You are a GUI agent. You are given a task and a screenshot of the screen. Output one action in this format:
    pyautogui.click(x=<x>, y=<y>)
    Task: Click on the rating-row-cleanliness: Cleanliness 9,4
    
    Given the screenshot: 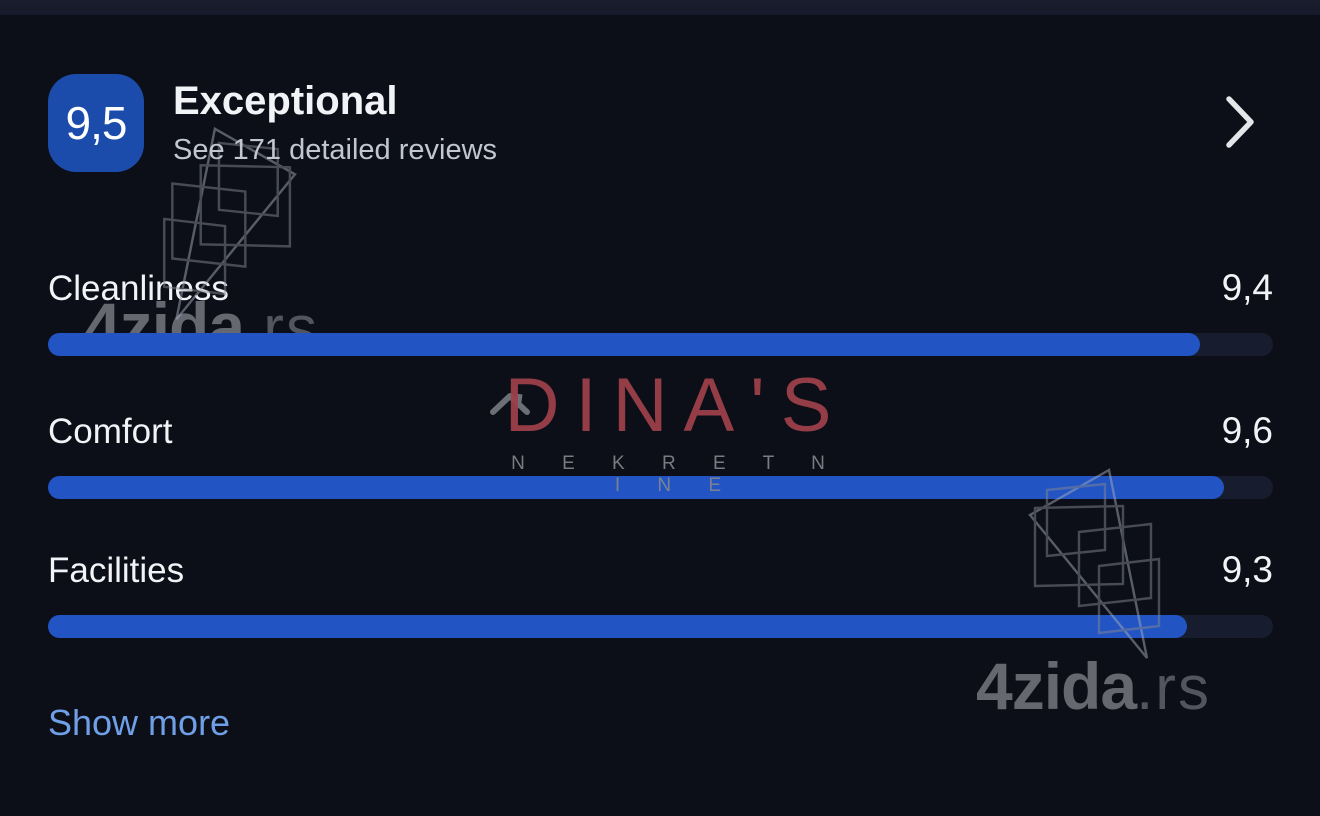 What is the action you would take?
    pyautogui.click(x=660, y=311)
    